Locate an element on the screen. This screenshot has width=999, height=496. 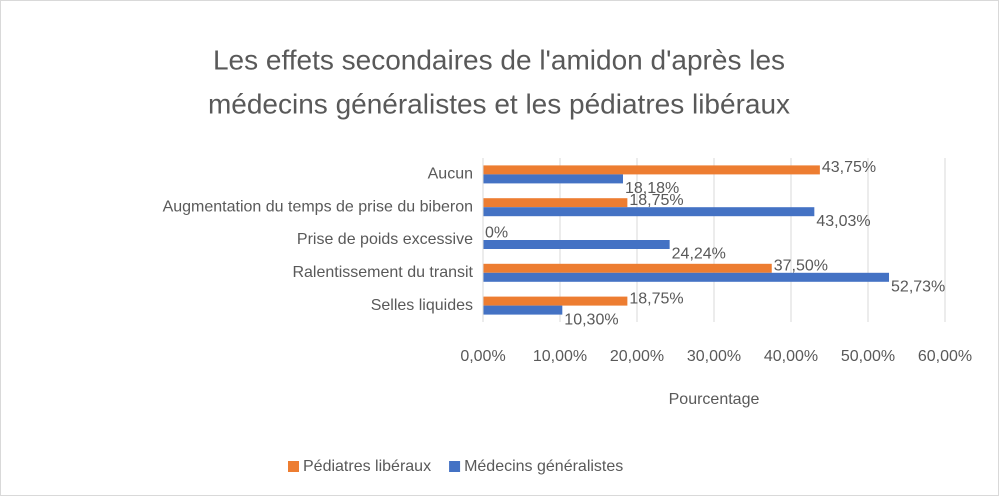
value-label: 18,18% is located at coordinates (652, 188).